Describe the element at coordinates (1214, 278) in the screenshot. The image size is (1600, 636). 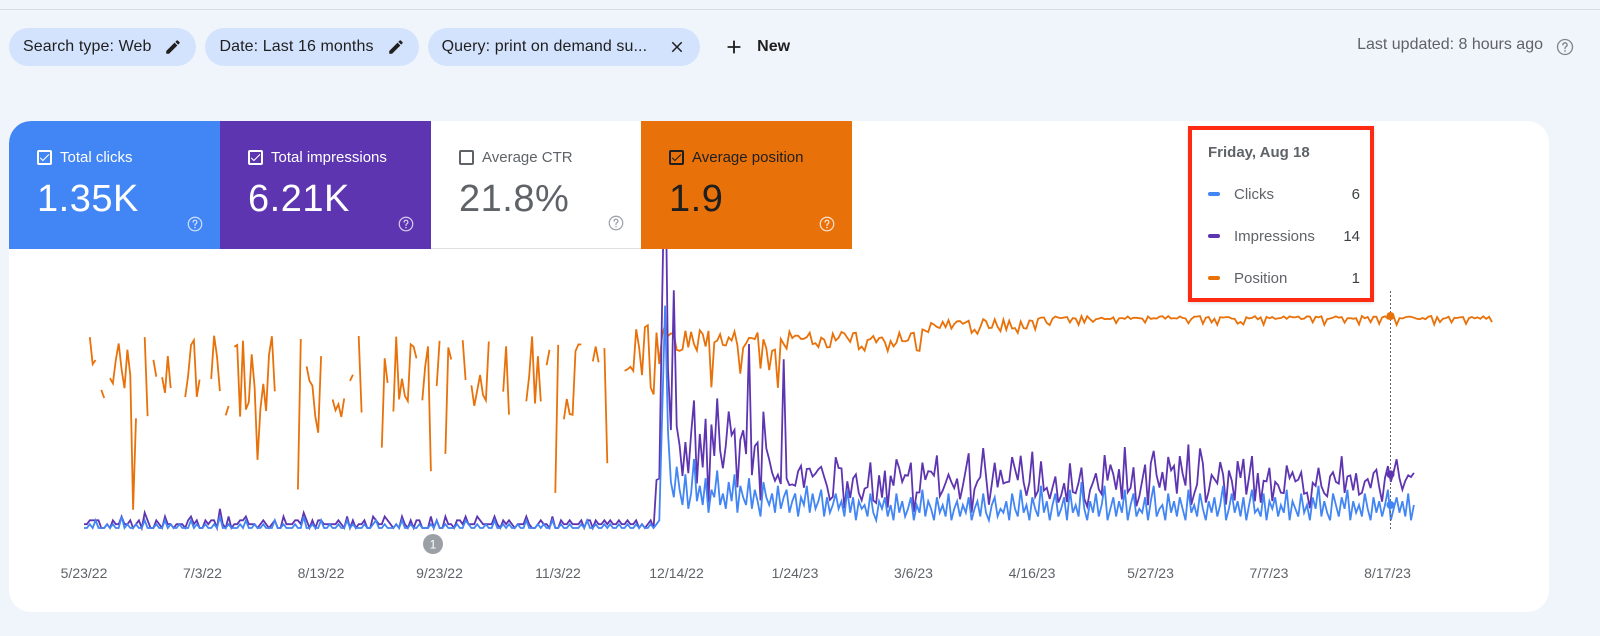
I see `position-swatch` at that location.